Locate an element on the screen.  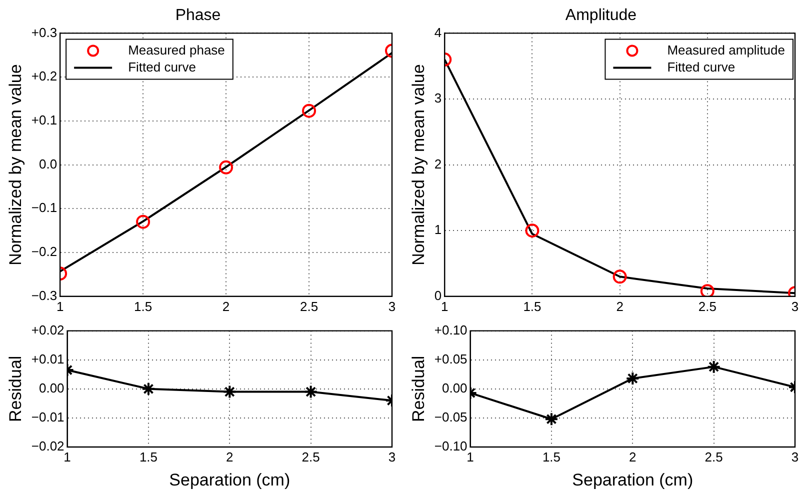
y-tick-label: 4 is located at coordinates (438, 32).